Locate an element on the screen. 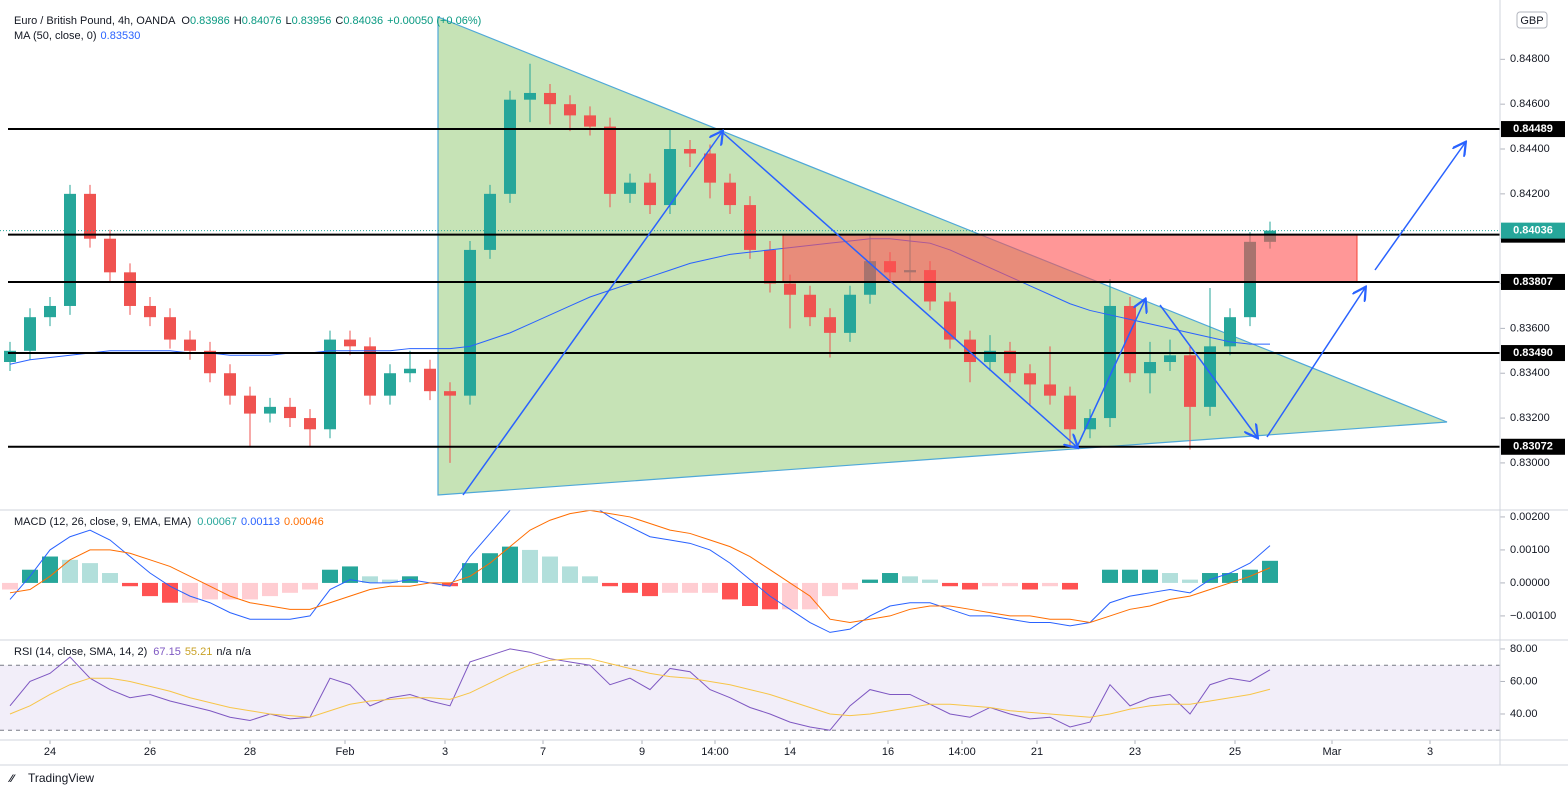 This screenshot has height=795, width=1568. hist-value: 0.00067 is located at coordinates (217, 522).